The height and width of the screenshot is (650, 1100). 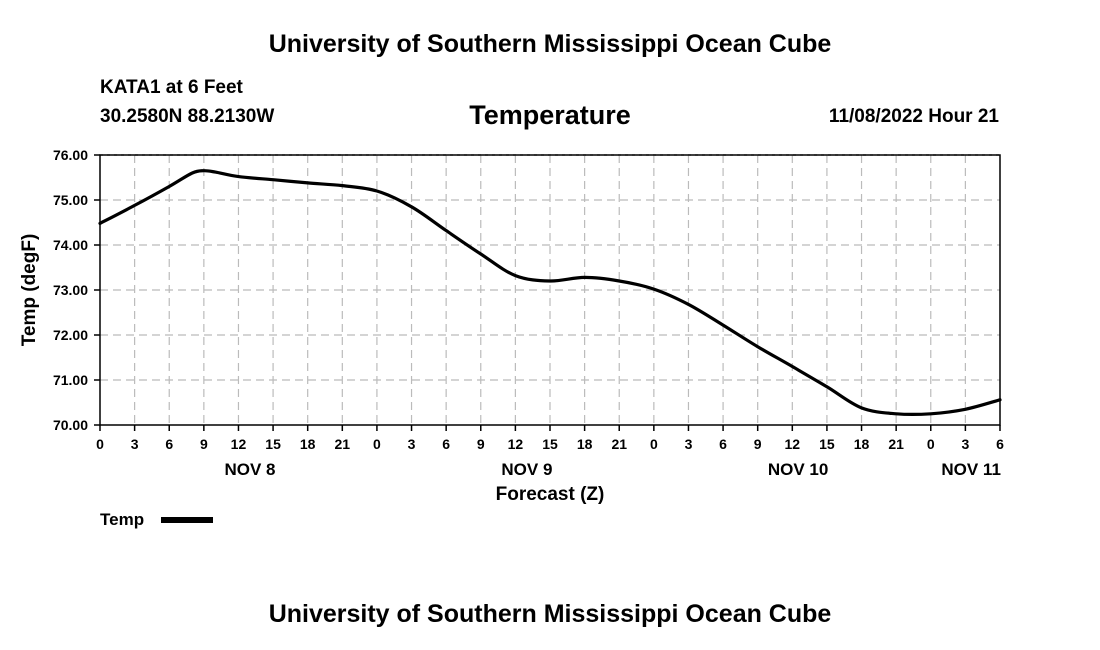 What do you see at coordinates (550, 494) in the screenshot?
I see `x-axis-label: Forecast (Z)` at bounding box center [550, 494].